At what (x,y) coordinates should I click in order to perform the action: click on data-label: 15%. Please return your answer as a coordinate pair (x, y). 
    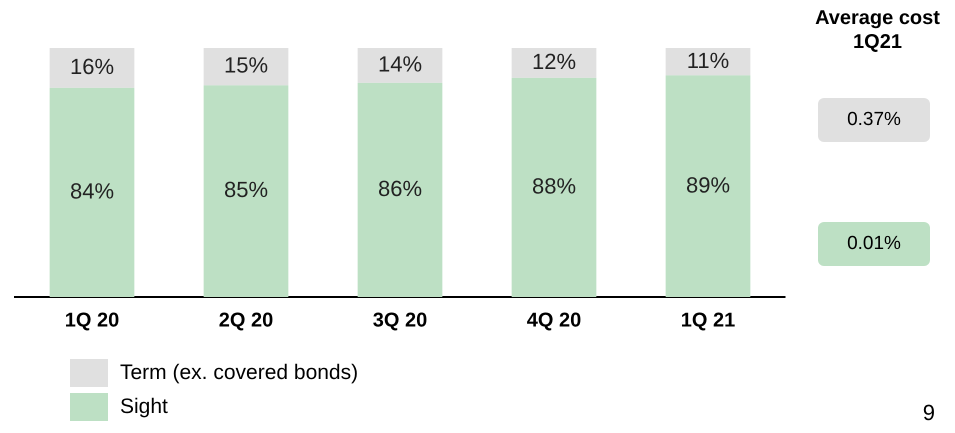
    Looking at the image, I should click on (246, 65).